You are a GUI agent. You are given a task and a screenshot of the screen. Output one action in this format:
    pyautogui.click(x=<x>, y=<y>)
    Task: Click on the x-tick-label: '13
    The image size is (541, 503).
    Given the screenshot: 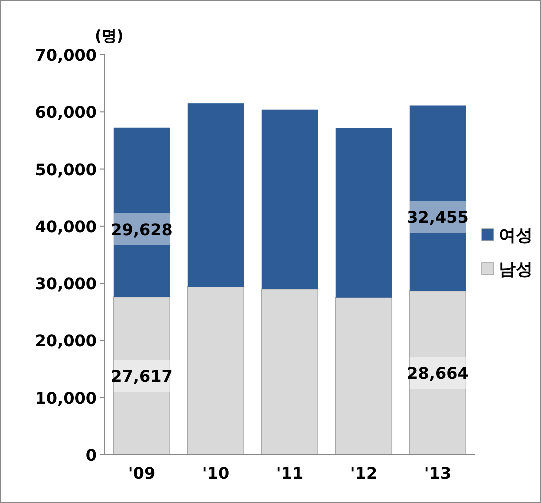 What is the action you would take?
    pyautogui.click(x=438, y=473)
    